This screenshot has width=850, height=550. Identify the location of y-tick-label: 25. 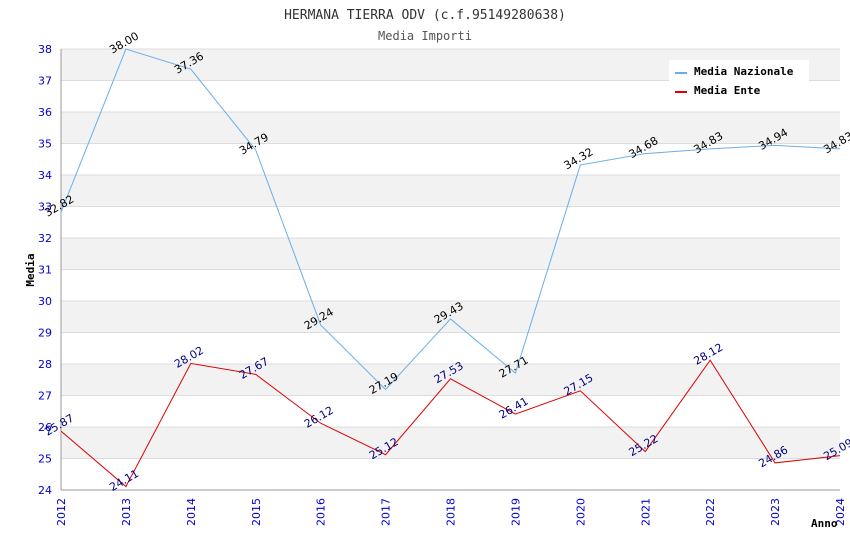
(45, 459).